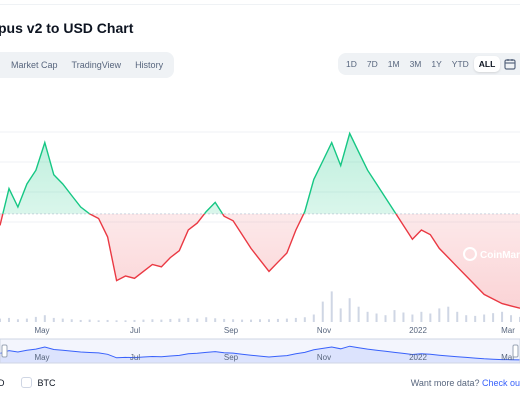 This screenshot has width=520, height=400. Describe the element at coordinates (149, 65) in the screenshot. I see `tab-history: History` at that location.